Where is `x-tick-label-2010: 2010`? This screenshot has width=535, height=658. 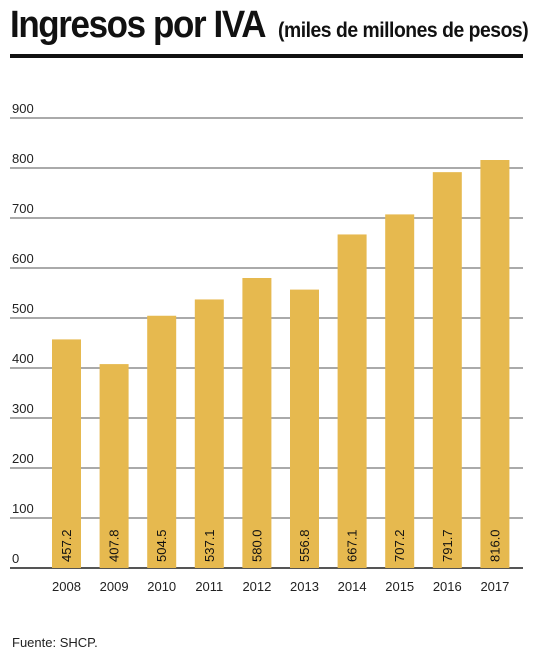
x-tick-label-2010: 2010 is located at coordinates (161, 586).